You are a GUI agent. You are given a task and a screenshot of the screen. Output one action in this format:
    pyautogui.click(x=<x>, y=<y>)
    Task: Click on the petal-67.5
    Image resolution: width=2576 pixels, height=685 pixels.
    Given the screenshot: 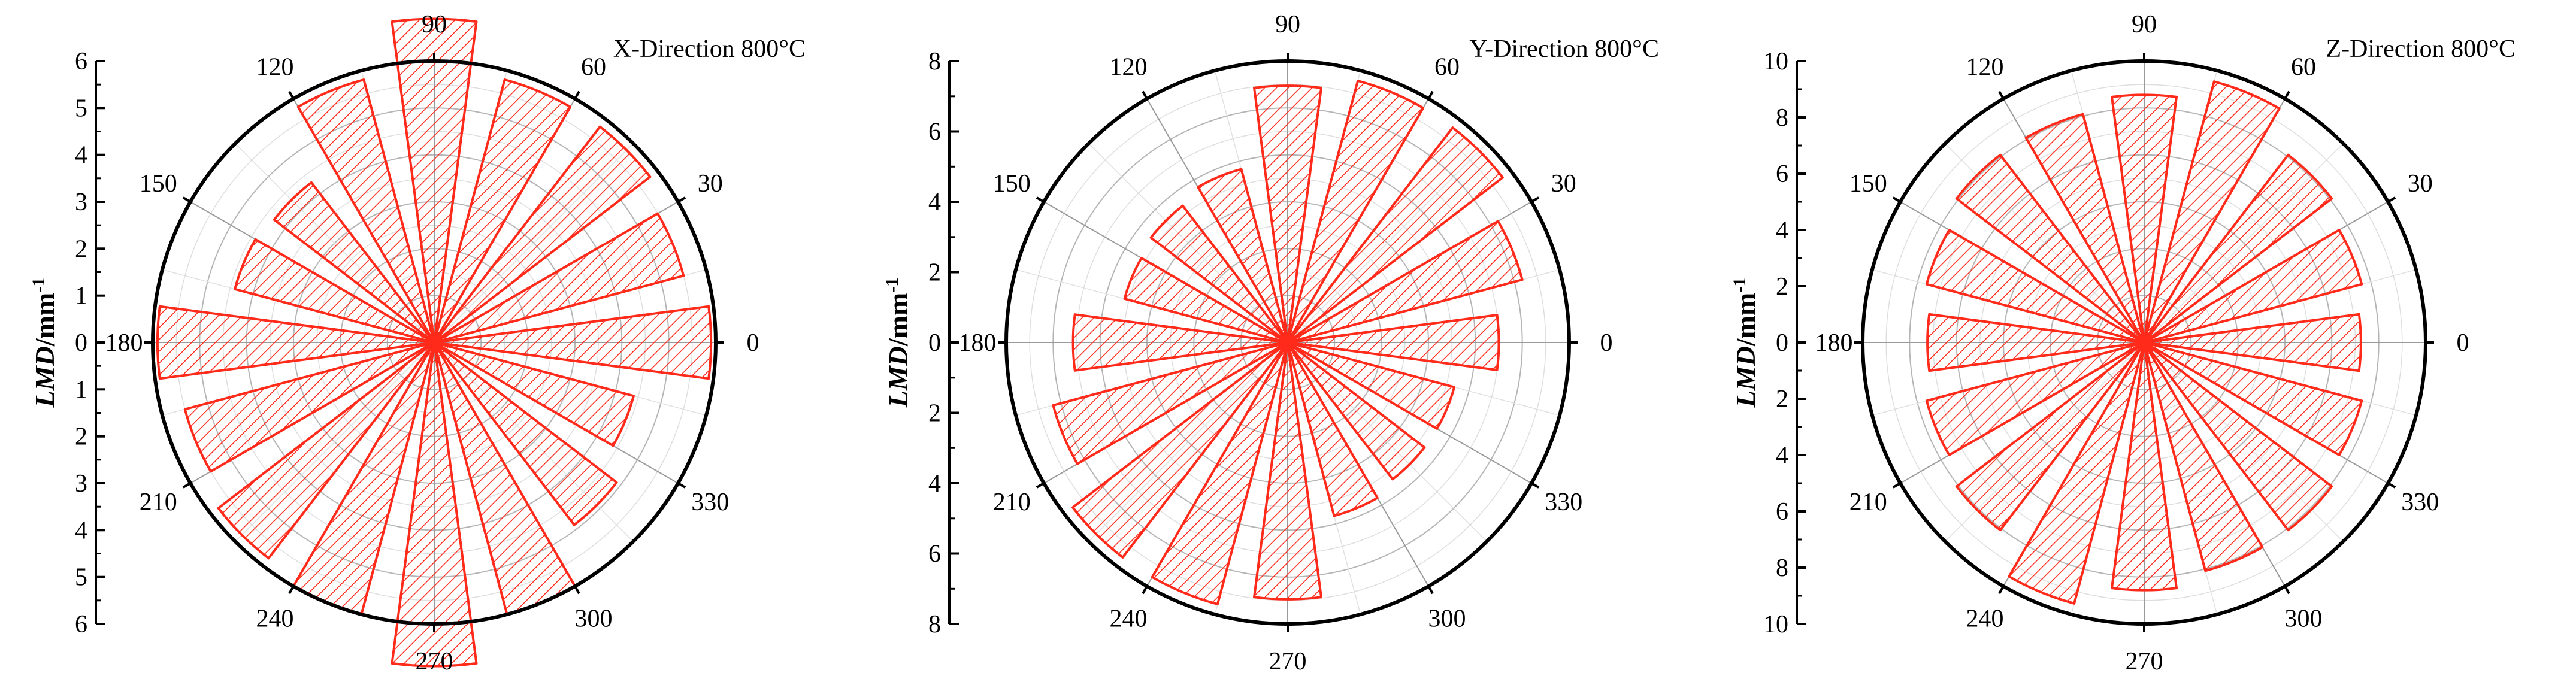 What is the action you would take?
    pyautogui.click(x=2212, y=212)
    